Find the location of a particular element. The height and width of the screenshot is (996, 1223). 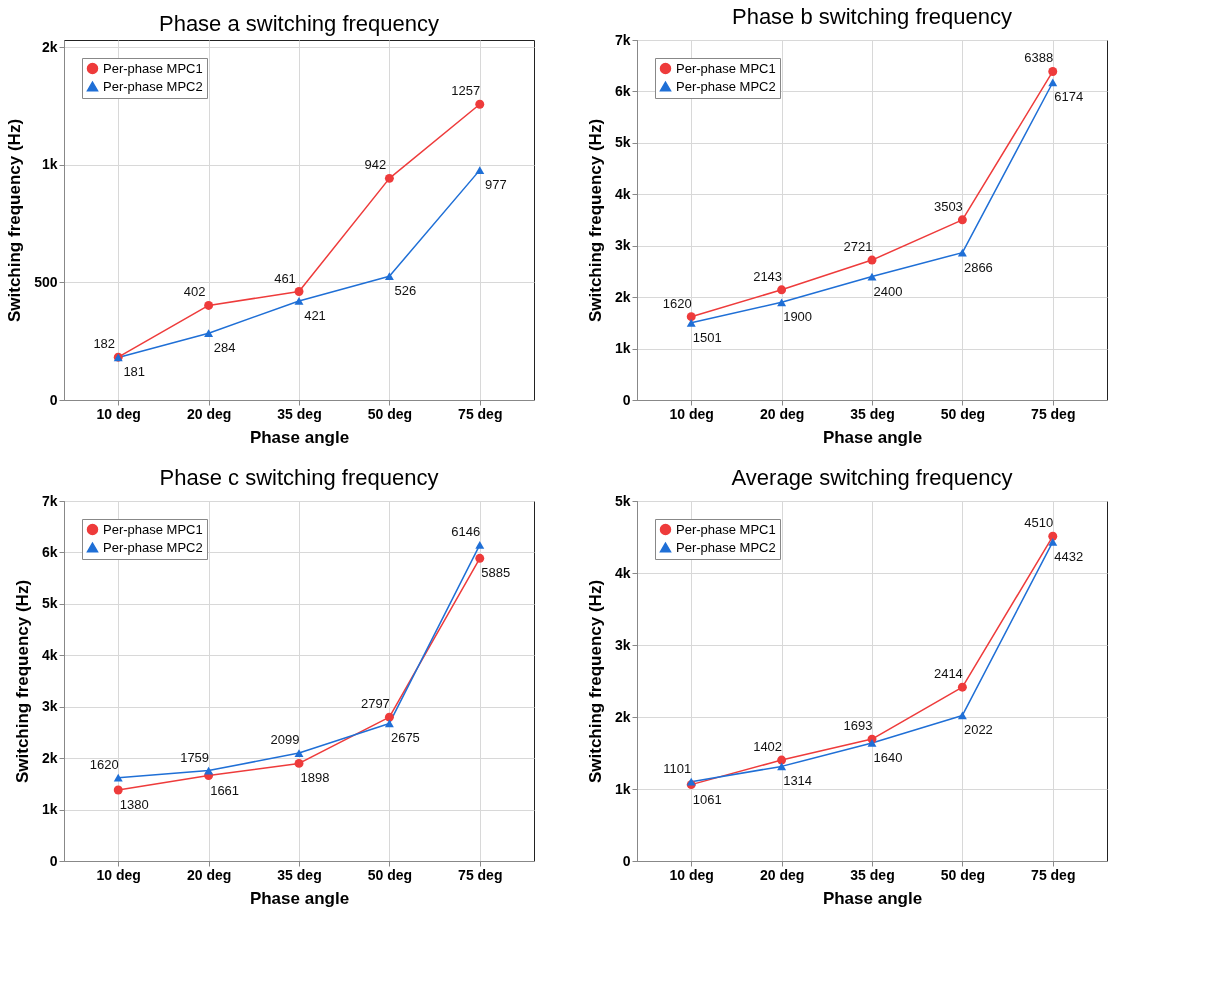

data-label: 2675 is located at coordinates (405, 738).